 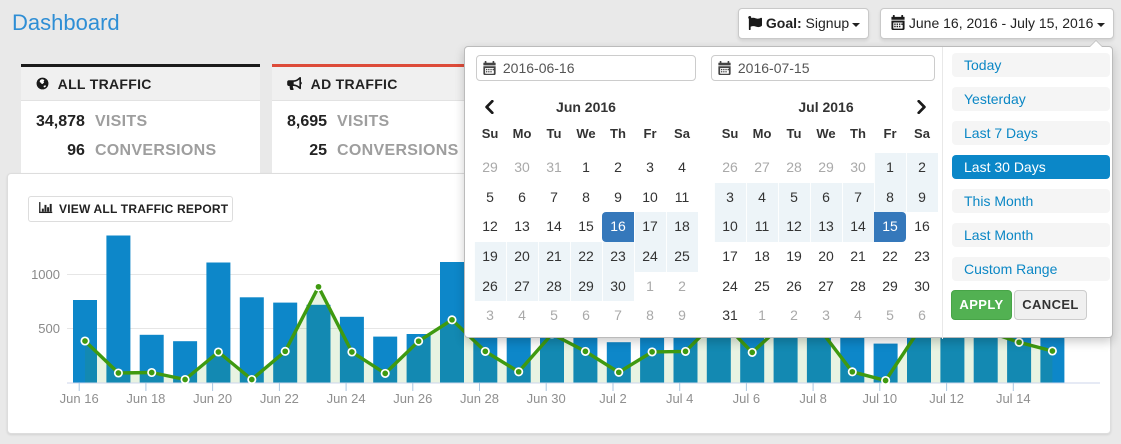 I want to click on svg-text: Jun 20, so click(x=212, y=398).